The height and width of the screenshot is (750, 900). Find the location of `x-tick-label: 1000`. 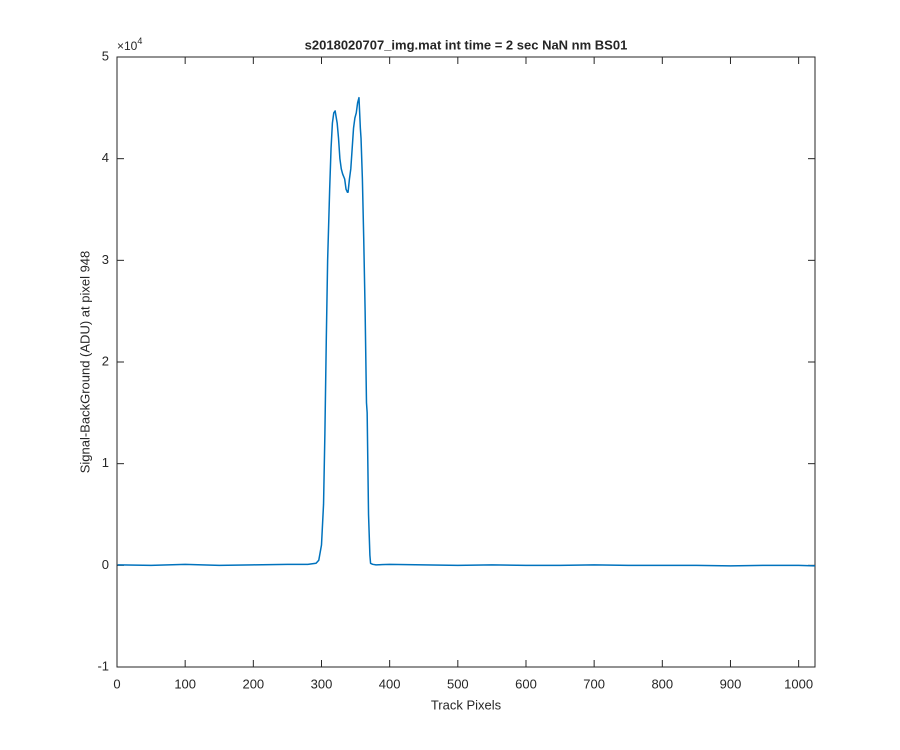

x-tick-label: 1000 is located at coordinates (798, 683).